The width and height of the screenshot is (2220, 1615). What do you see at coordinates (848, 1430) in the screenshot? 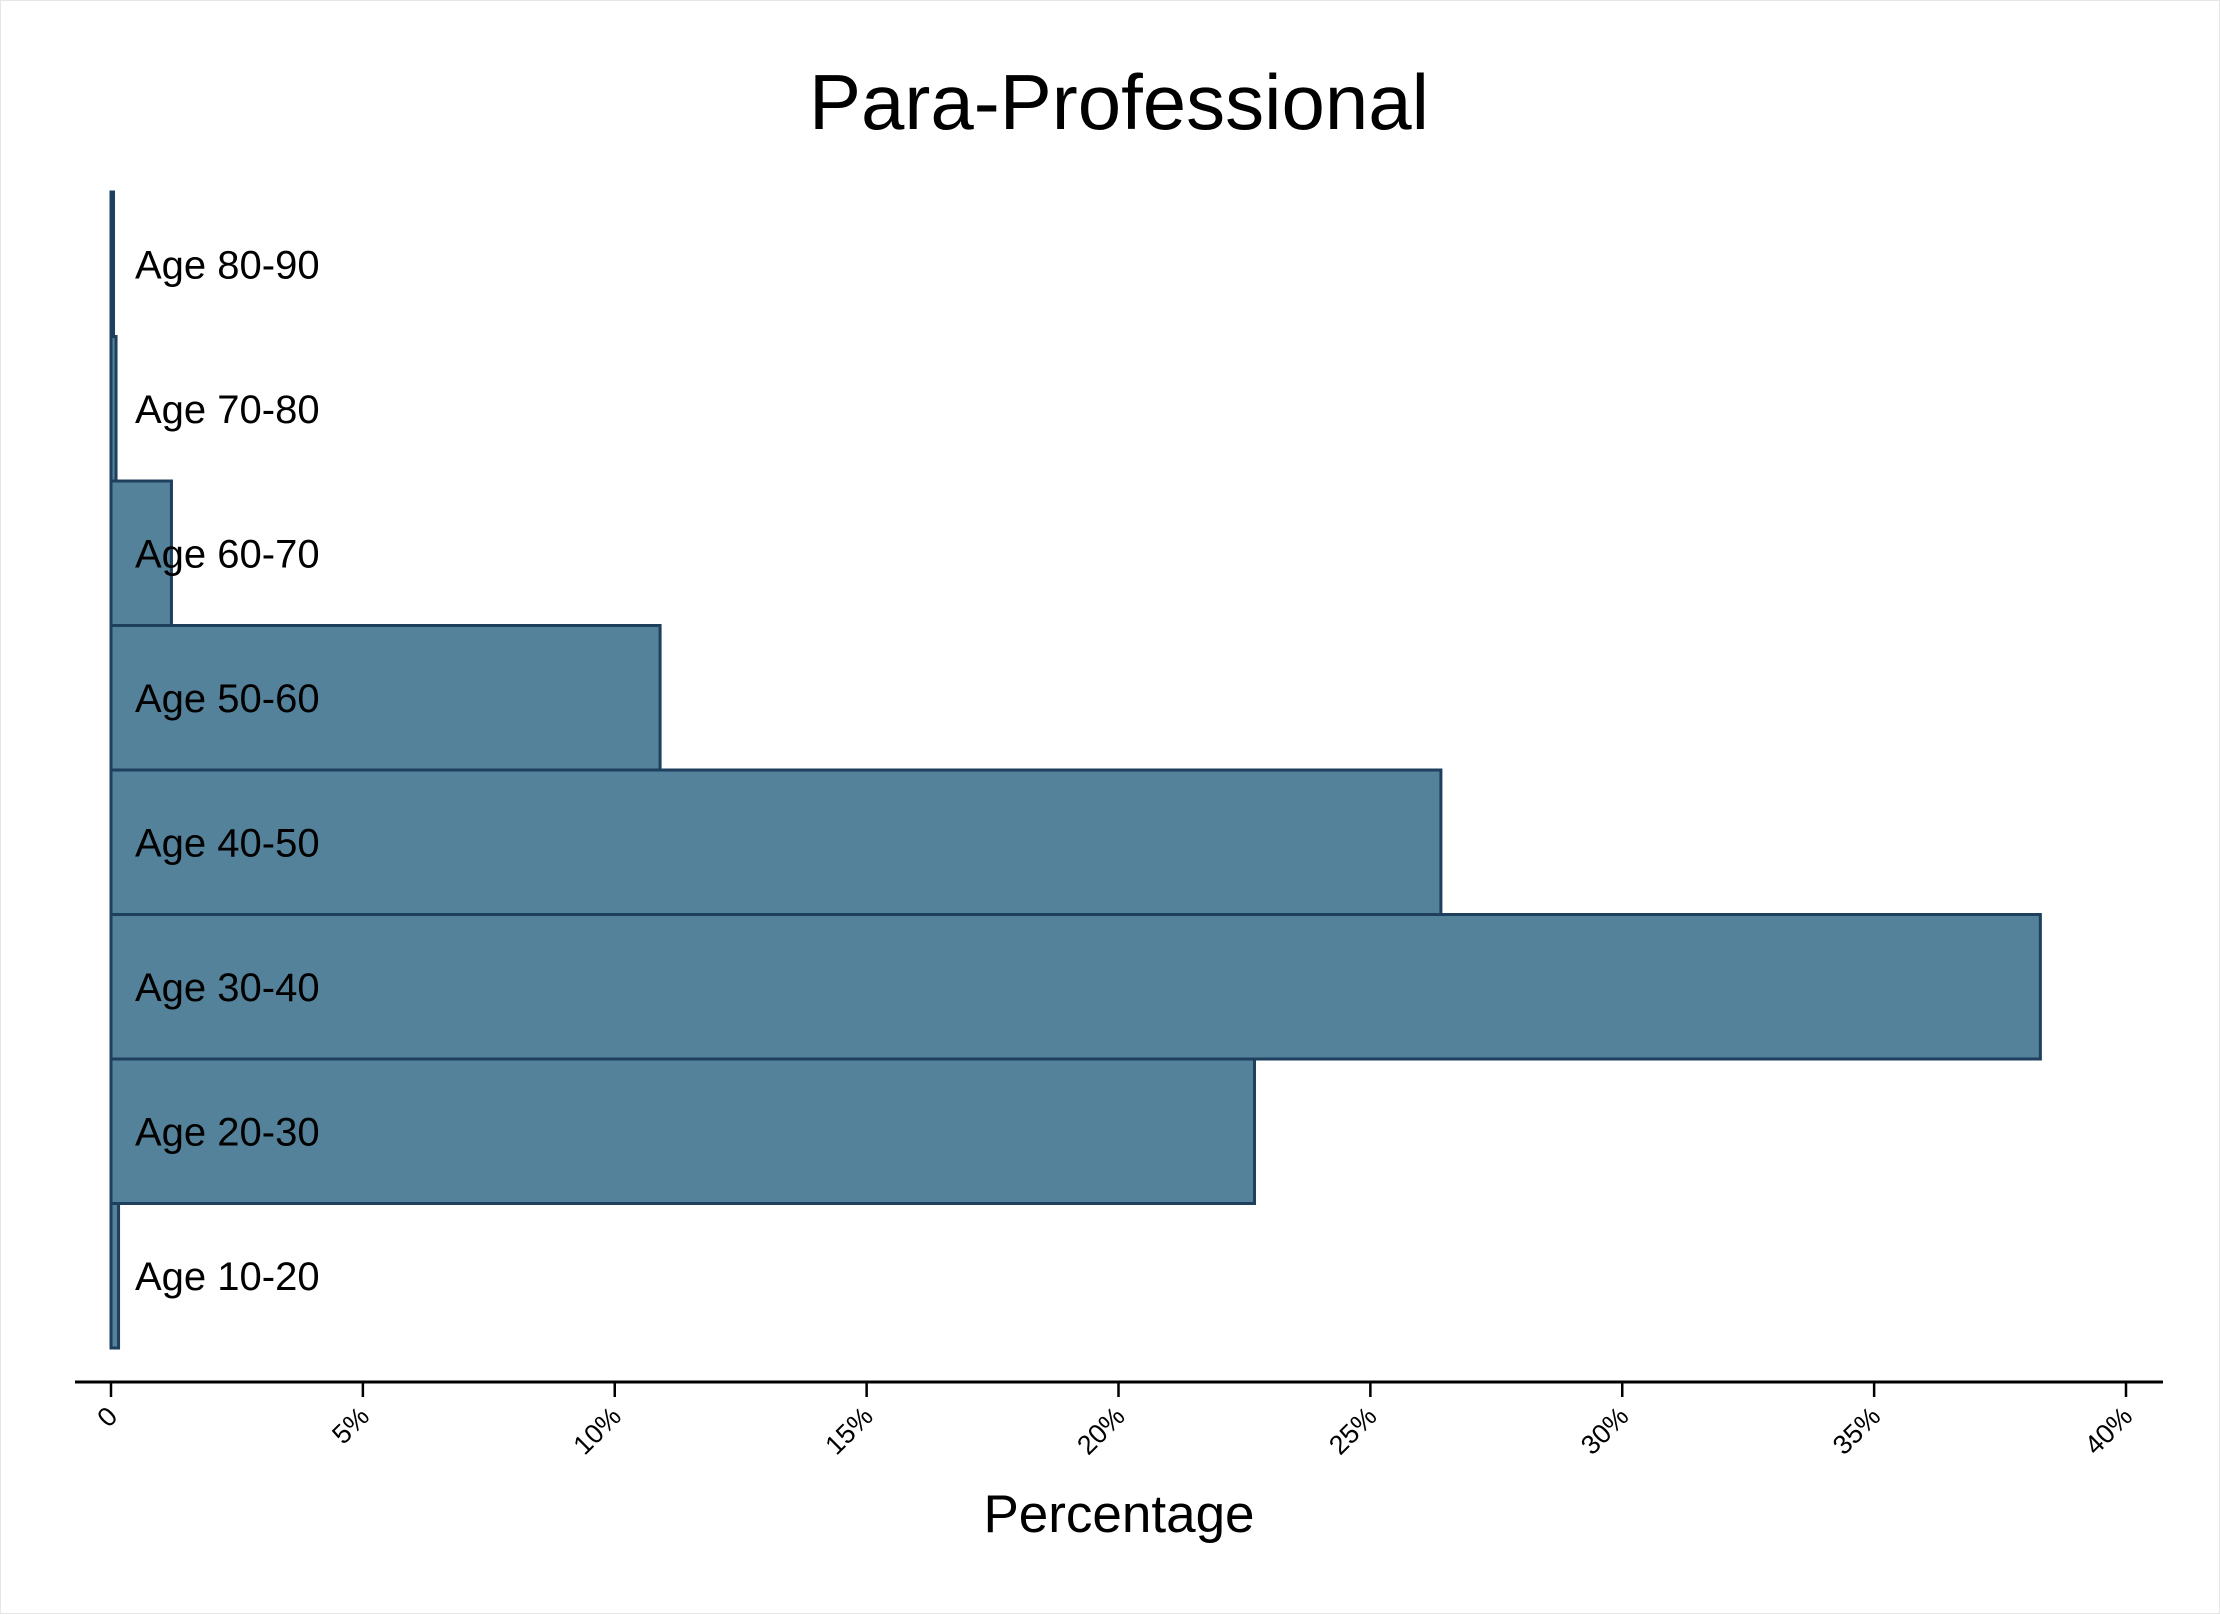
I see `x-tick-label: 15%` at bounding box center [848, 1430].